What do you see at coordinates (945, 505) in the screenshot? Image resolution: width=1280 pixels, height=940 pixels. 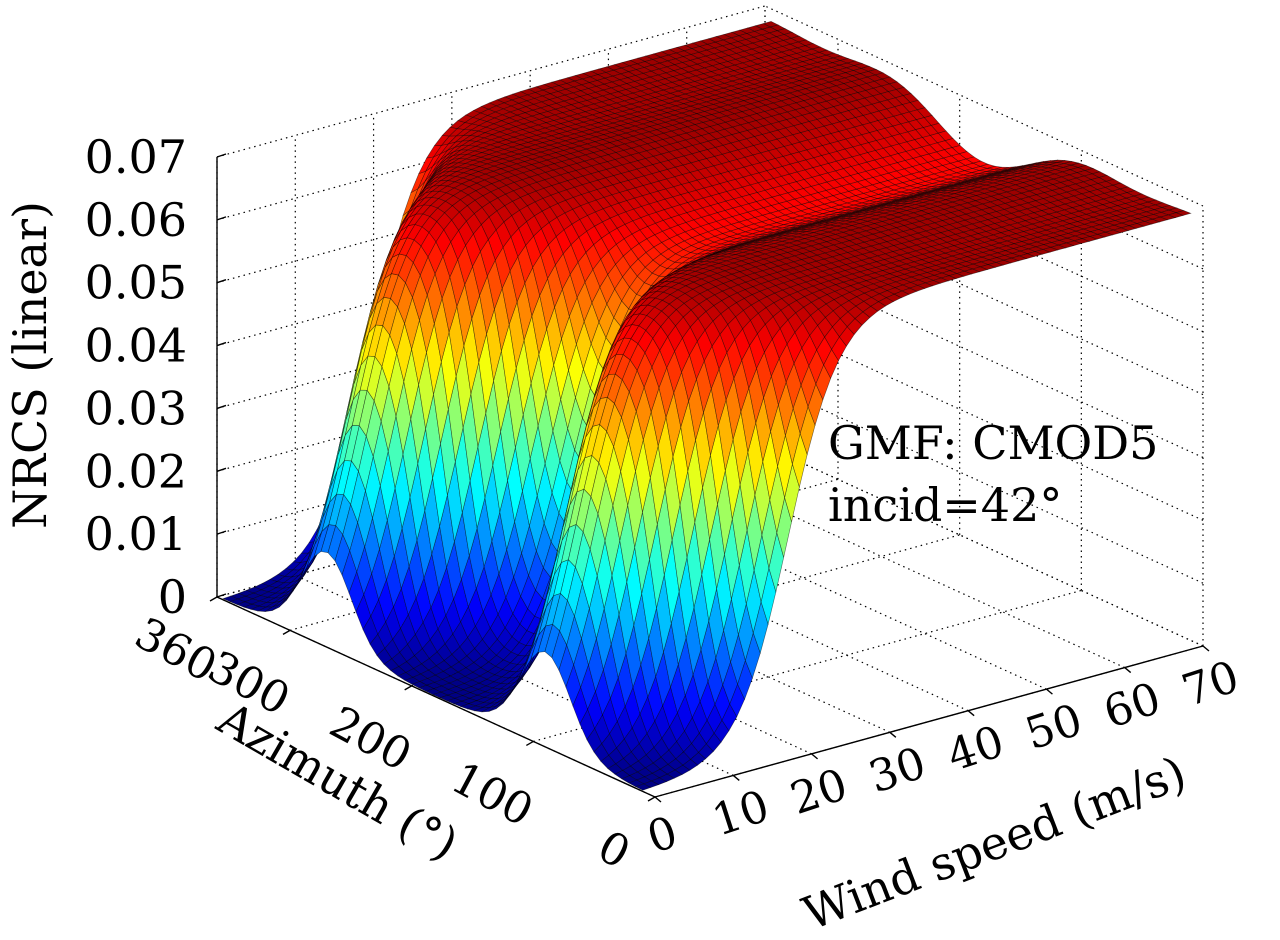 I see `annotation-incidence: incid=42°` at bounding box center [945, 505].